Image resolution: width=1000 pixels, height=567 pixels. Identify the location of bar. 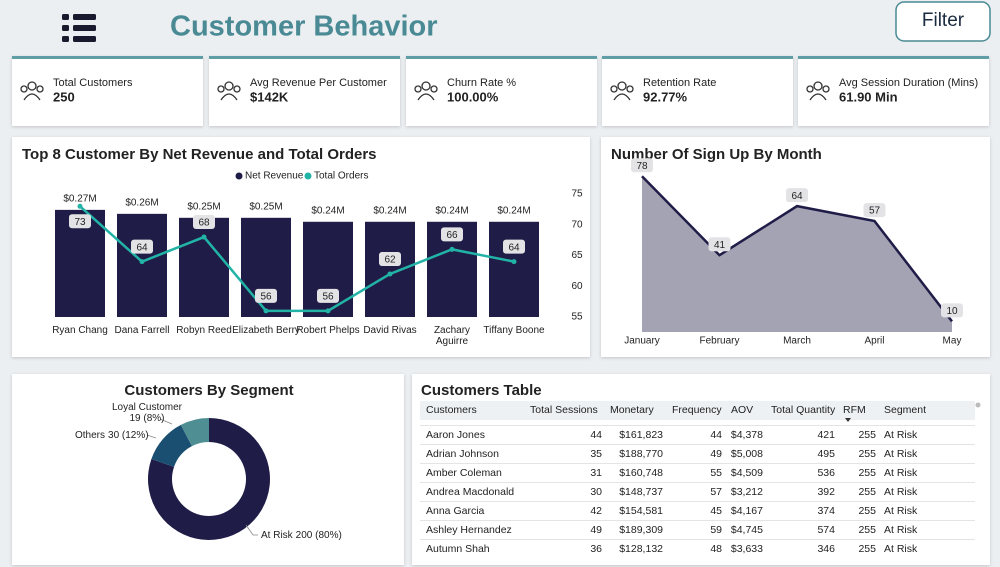
(514, 269).